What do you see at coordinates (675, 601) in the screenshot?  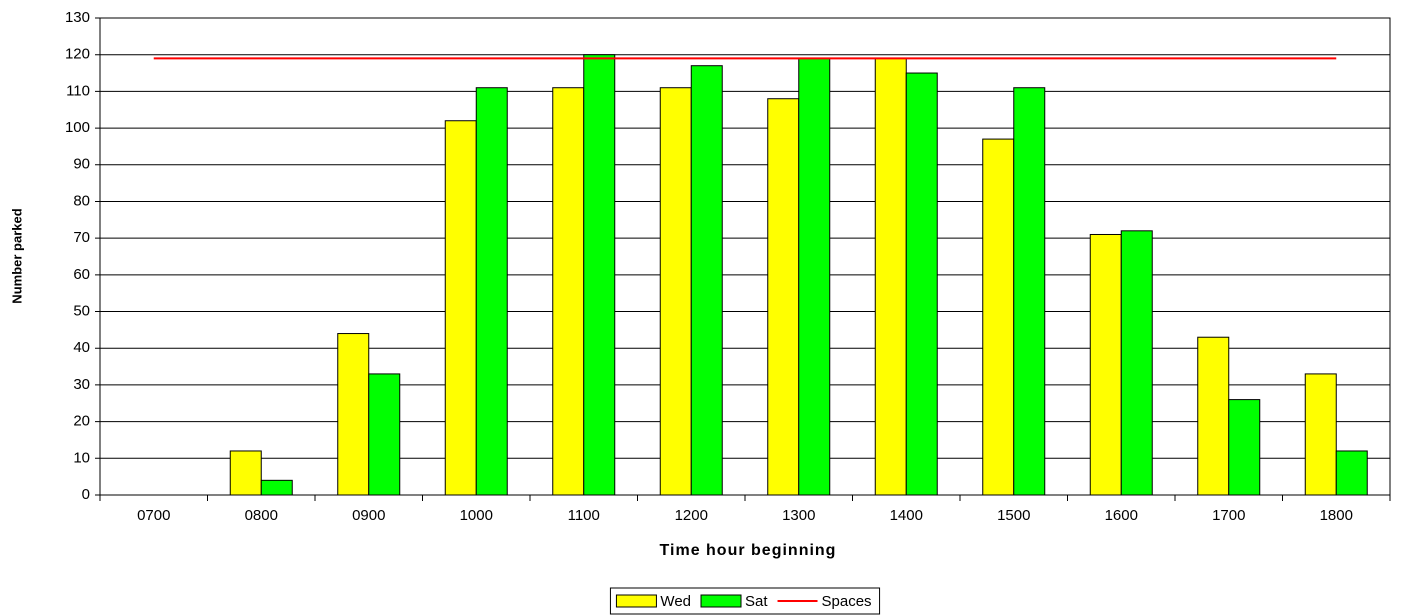 I see `legend-label: Wed` at bounding box center [675, 601].